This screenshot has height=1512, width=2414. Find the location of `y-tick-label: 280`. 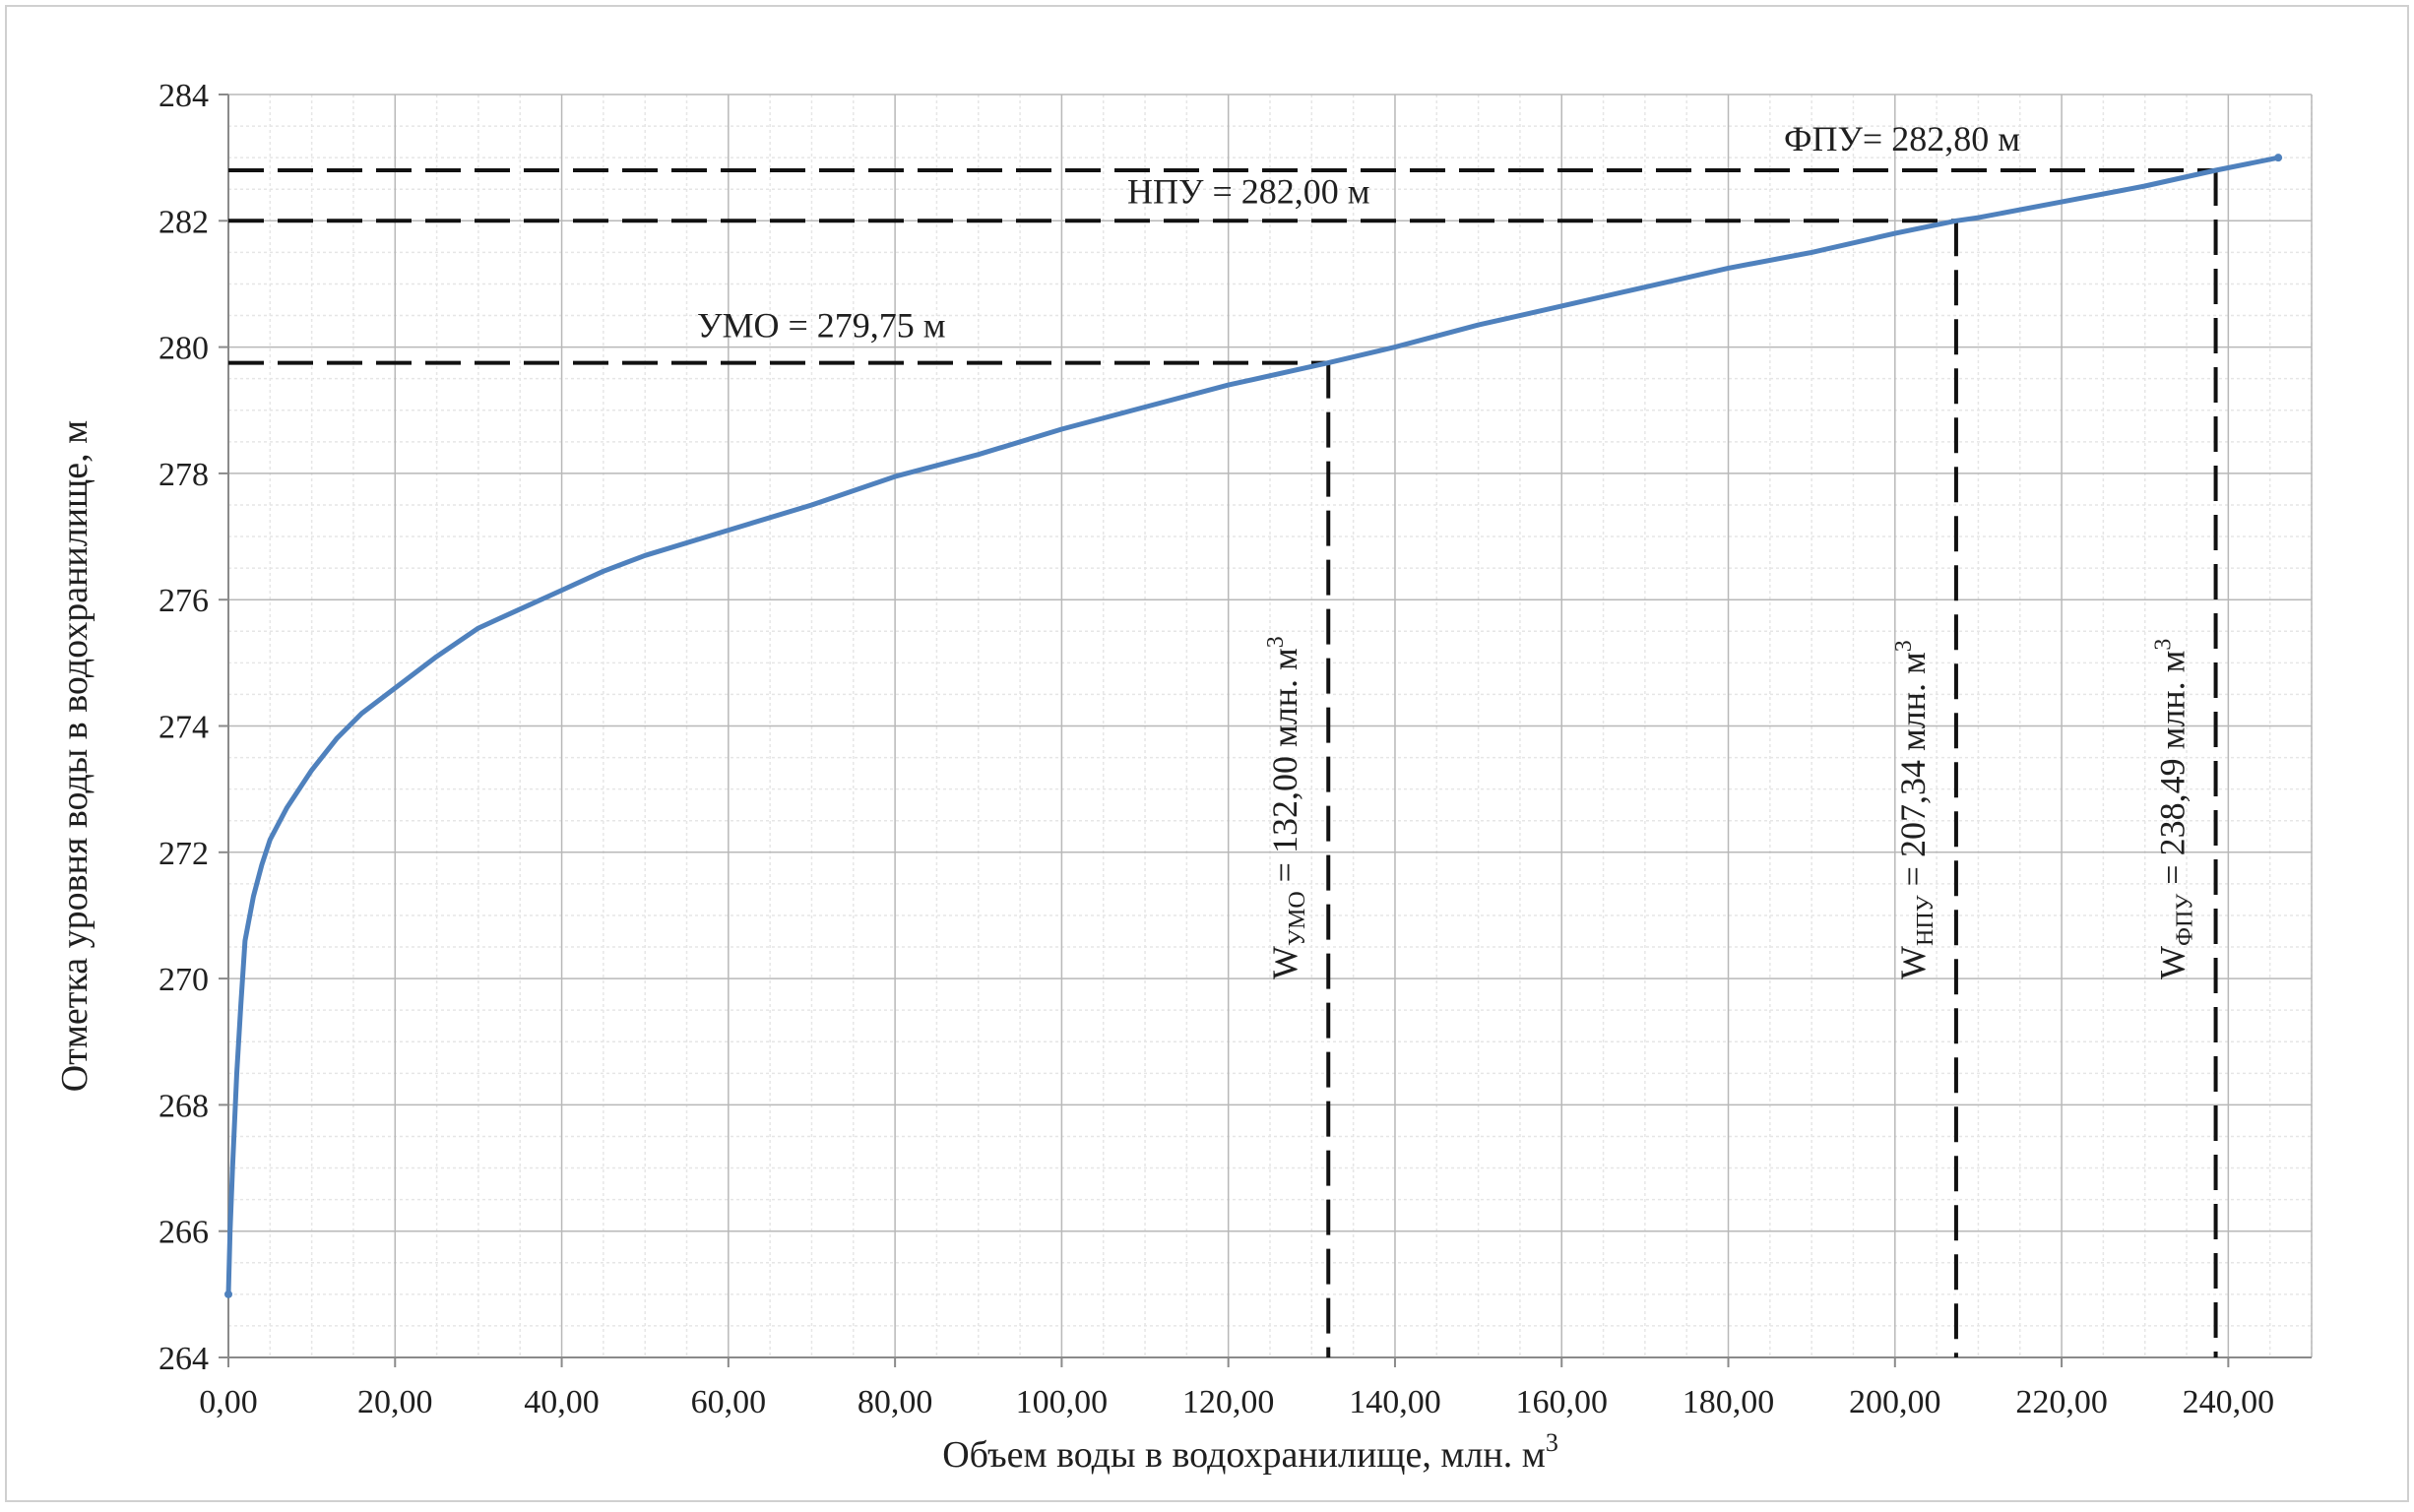

y-tick-label: 280 is located at coordinates (184, 349).